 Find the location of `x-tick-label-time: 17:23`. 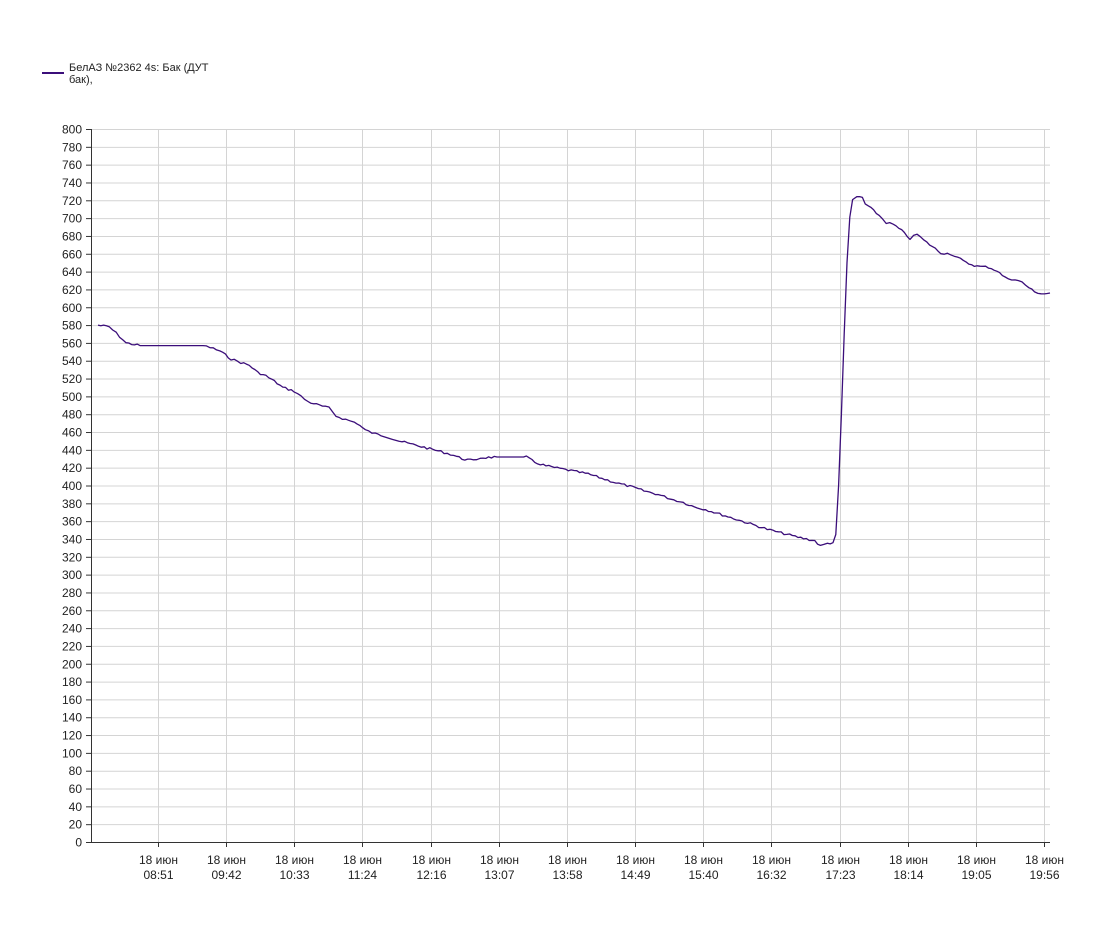

x-tick-label-time: 17:23 is located at coordinates (840, 875).